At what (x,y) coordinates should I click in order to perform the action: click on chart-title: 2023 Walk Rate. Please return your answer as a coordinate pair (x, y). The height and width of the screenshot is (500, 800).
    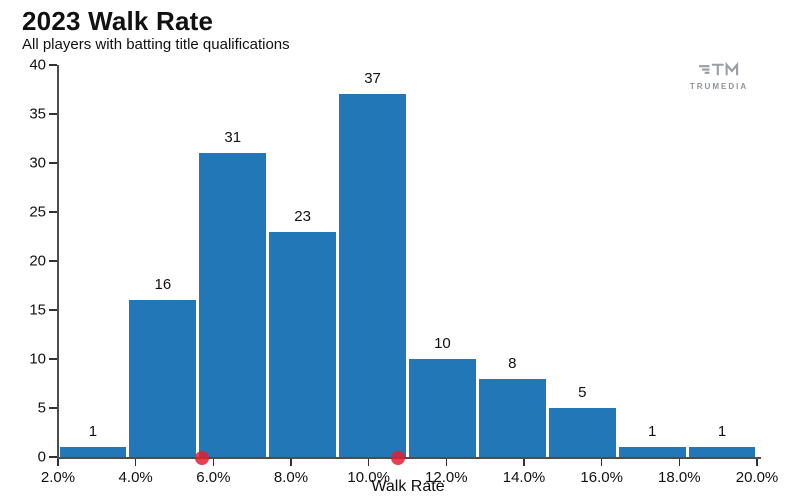
    Looking at the image, I should click on (118, 21).